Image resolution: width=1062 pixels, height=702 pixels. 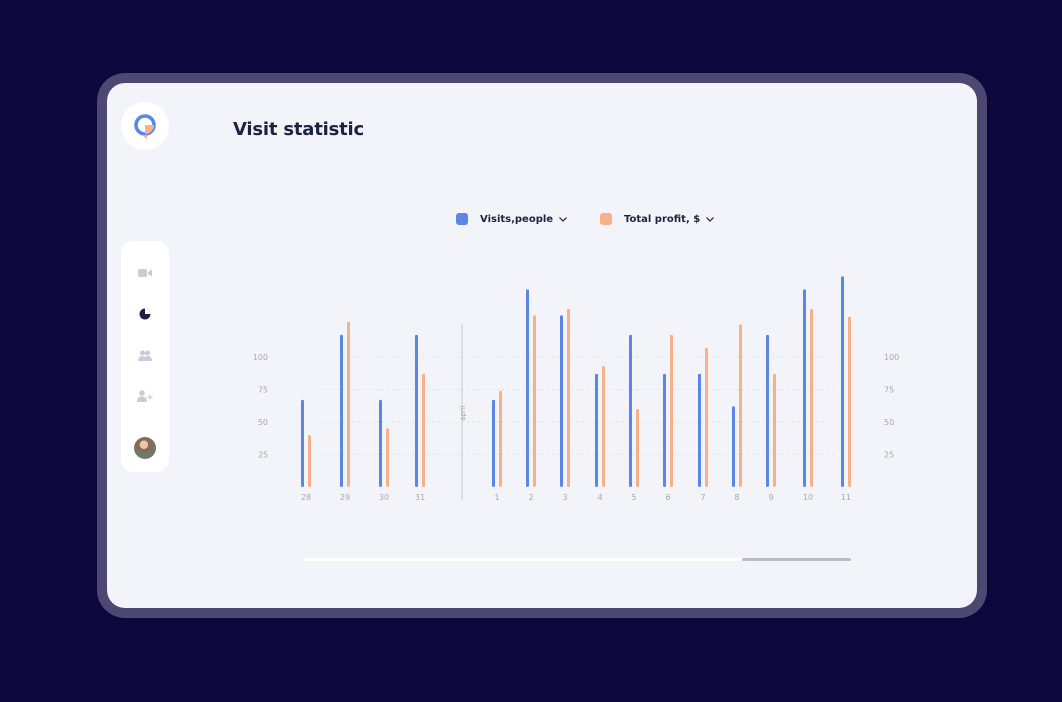 I want to click on y-tick-label-left: 75, so click(x=263, y=390).